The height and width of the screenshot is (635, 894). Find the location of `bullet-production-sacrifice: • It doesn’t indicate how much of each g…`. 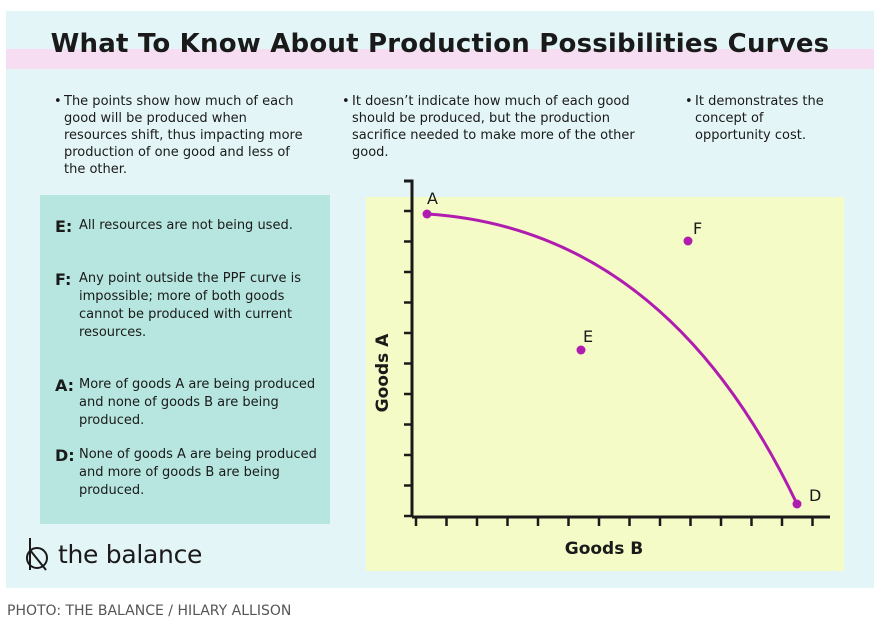

bullet-production-sacrifice: • It doesn’t indicate how much of each g… is located at coordinates (502, 127).